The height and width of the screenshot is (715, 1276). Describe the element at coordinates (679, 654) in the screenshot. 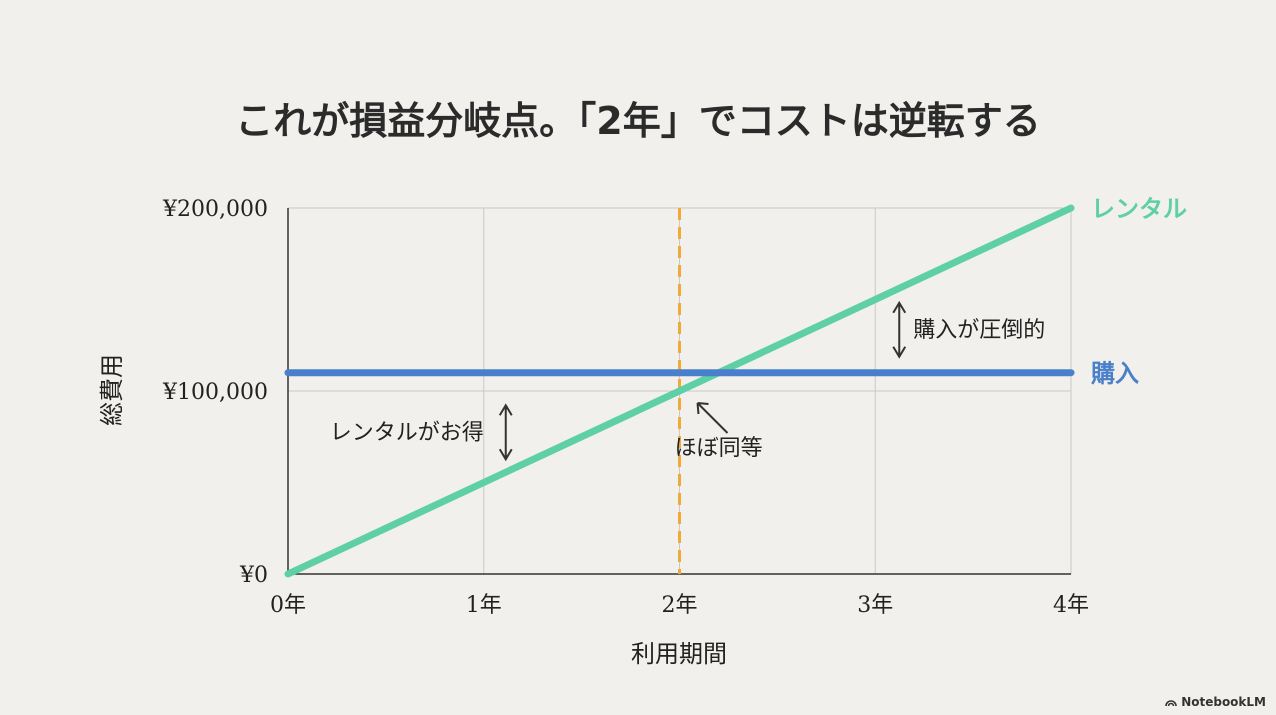

I see `x-axis-label: 利用期間` at that location.